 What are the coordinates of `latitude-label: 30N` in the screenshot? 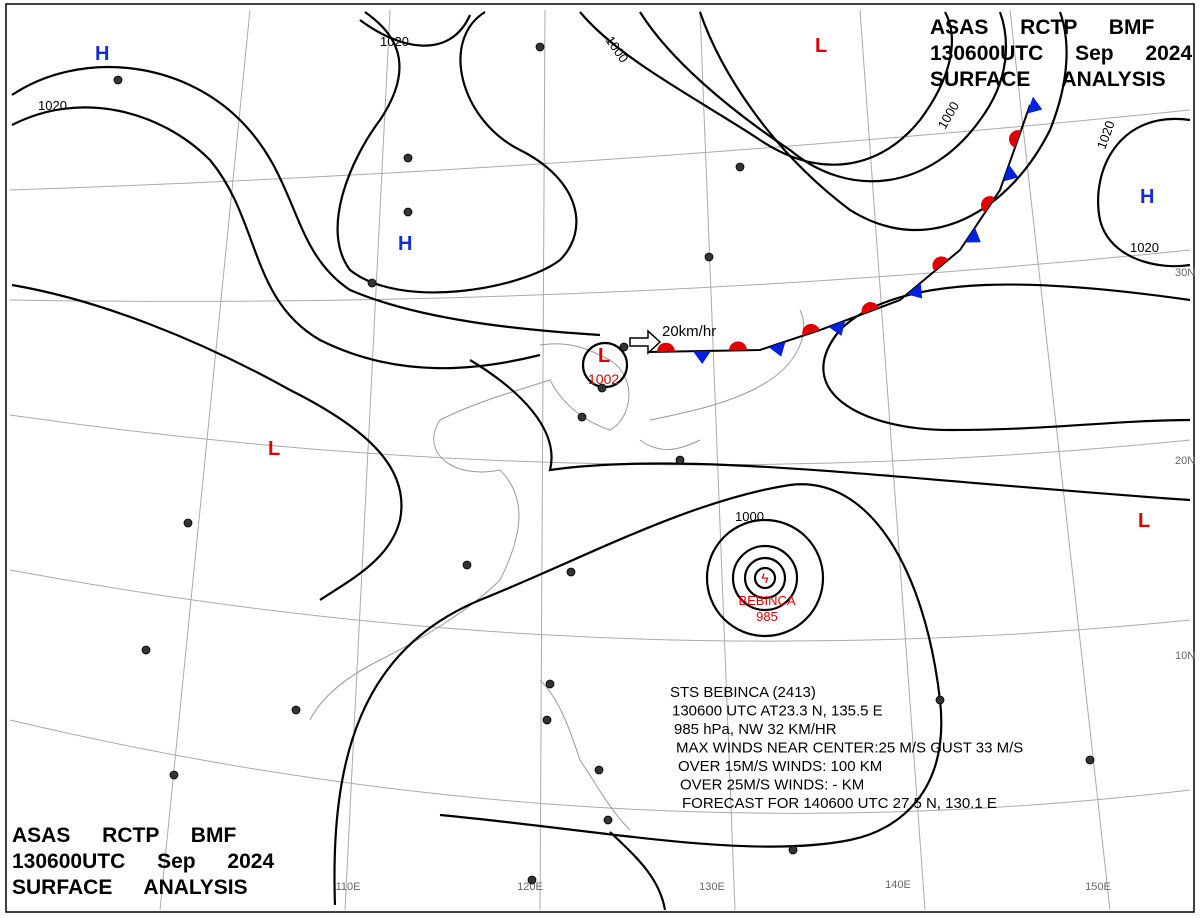 It's located at (1185, 273).